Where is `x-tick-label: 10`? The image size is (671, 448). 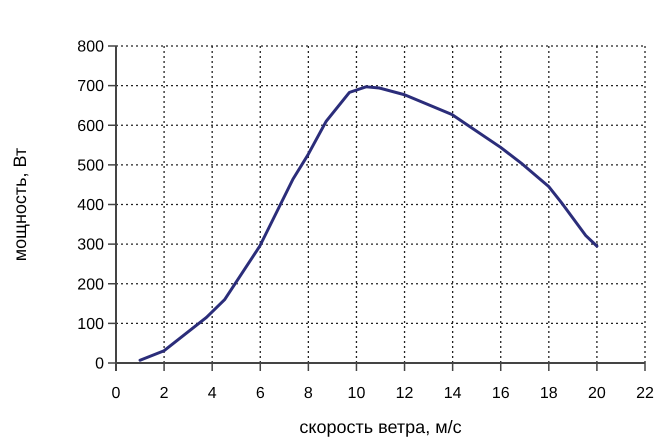 x-tick-label: 10 is located at coordinates (357, 393).